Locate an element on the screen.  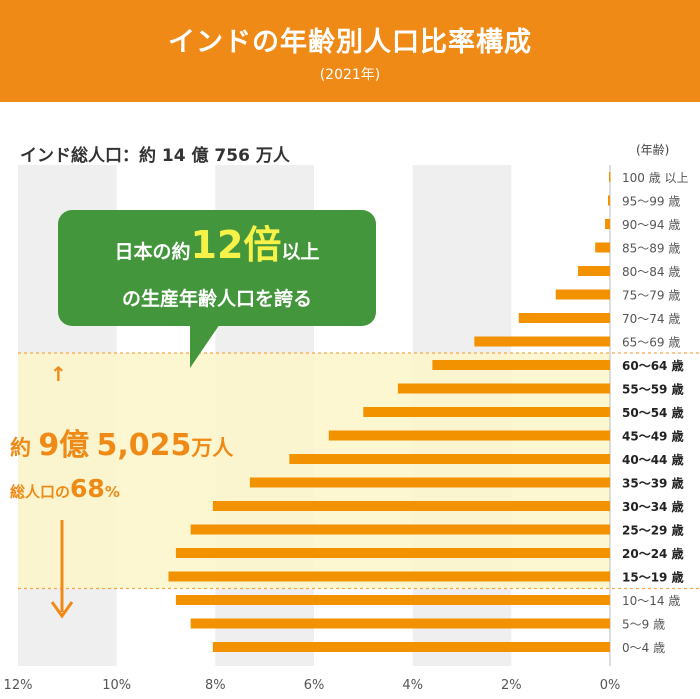
x-tick-label-5: 2% is located at coordinates (511, 685).